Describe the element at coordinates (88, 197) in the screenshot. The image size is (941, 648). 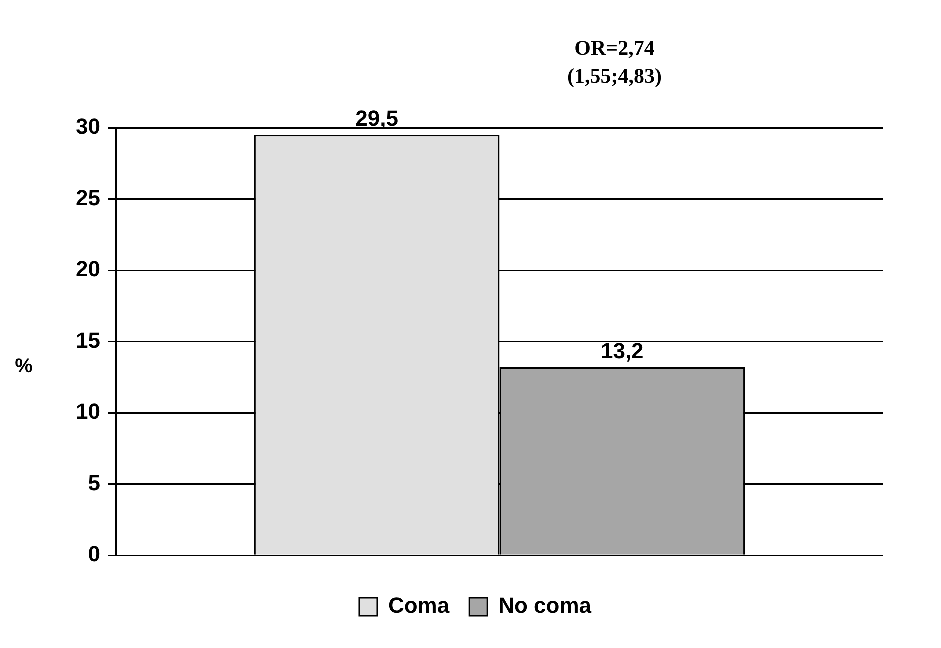
I see `y-tick-label: 25` at that location.